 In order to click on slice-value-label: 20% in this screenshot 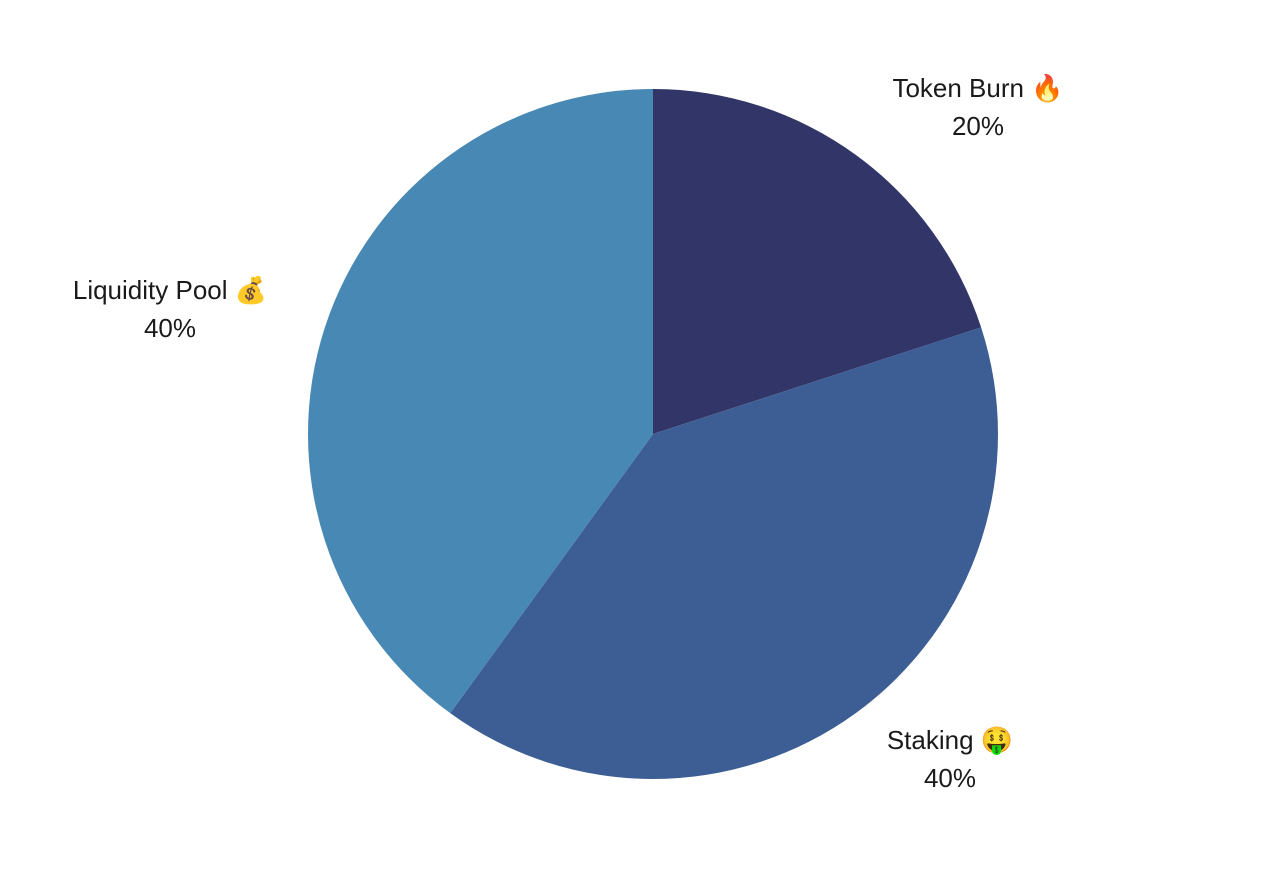, I will do `click(978, 126)`.